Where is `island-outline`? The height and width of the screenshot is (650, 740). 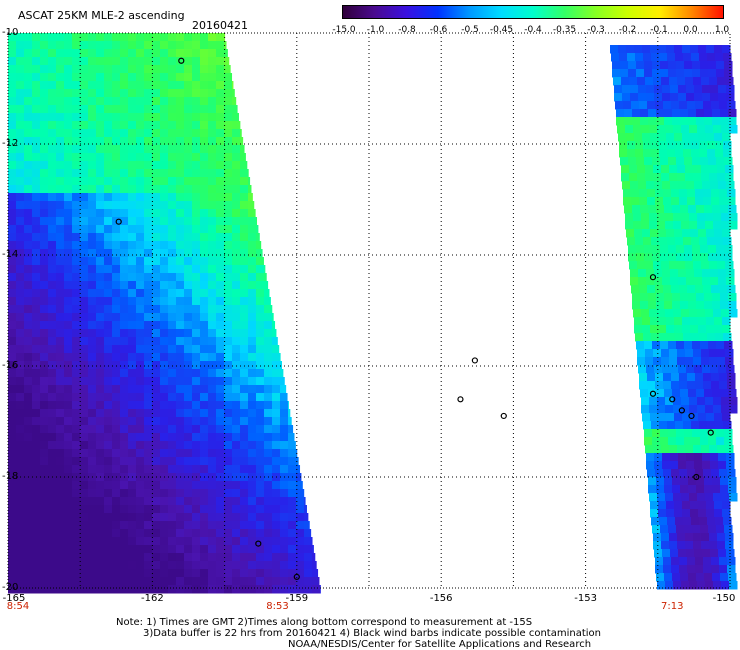
island-outline is located at coordinates (474, 360).